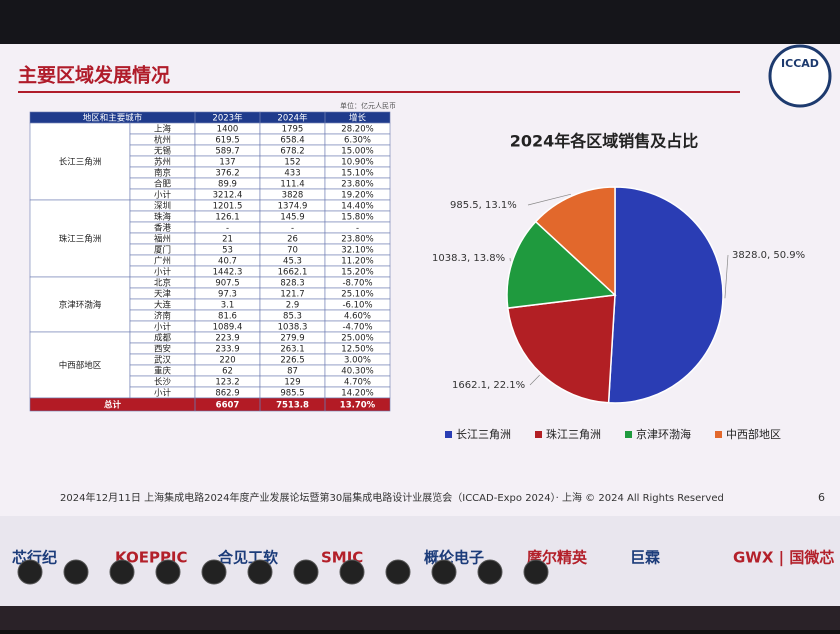 The image size is (840, 634). What do you see at coordinates (162, 316) in the screenshot?
I see `cell: 济南` at bounding box center [162, 316].